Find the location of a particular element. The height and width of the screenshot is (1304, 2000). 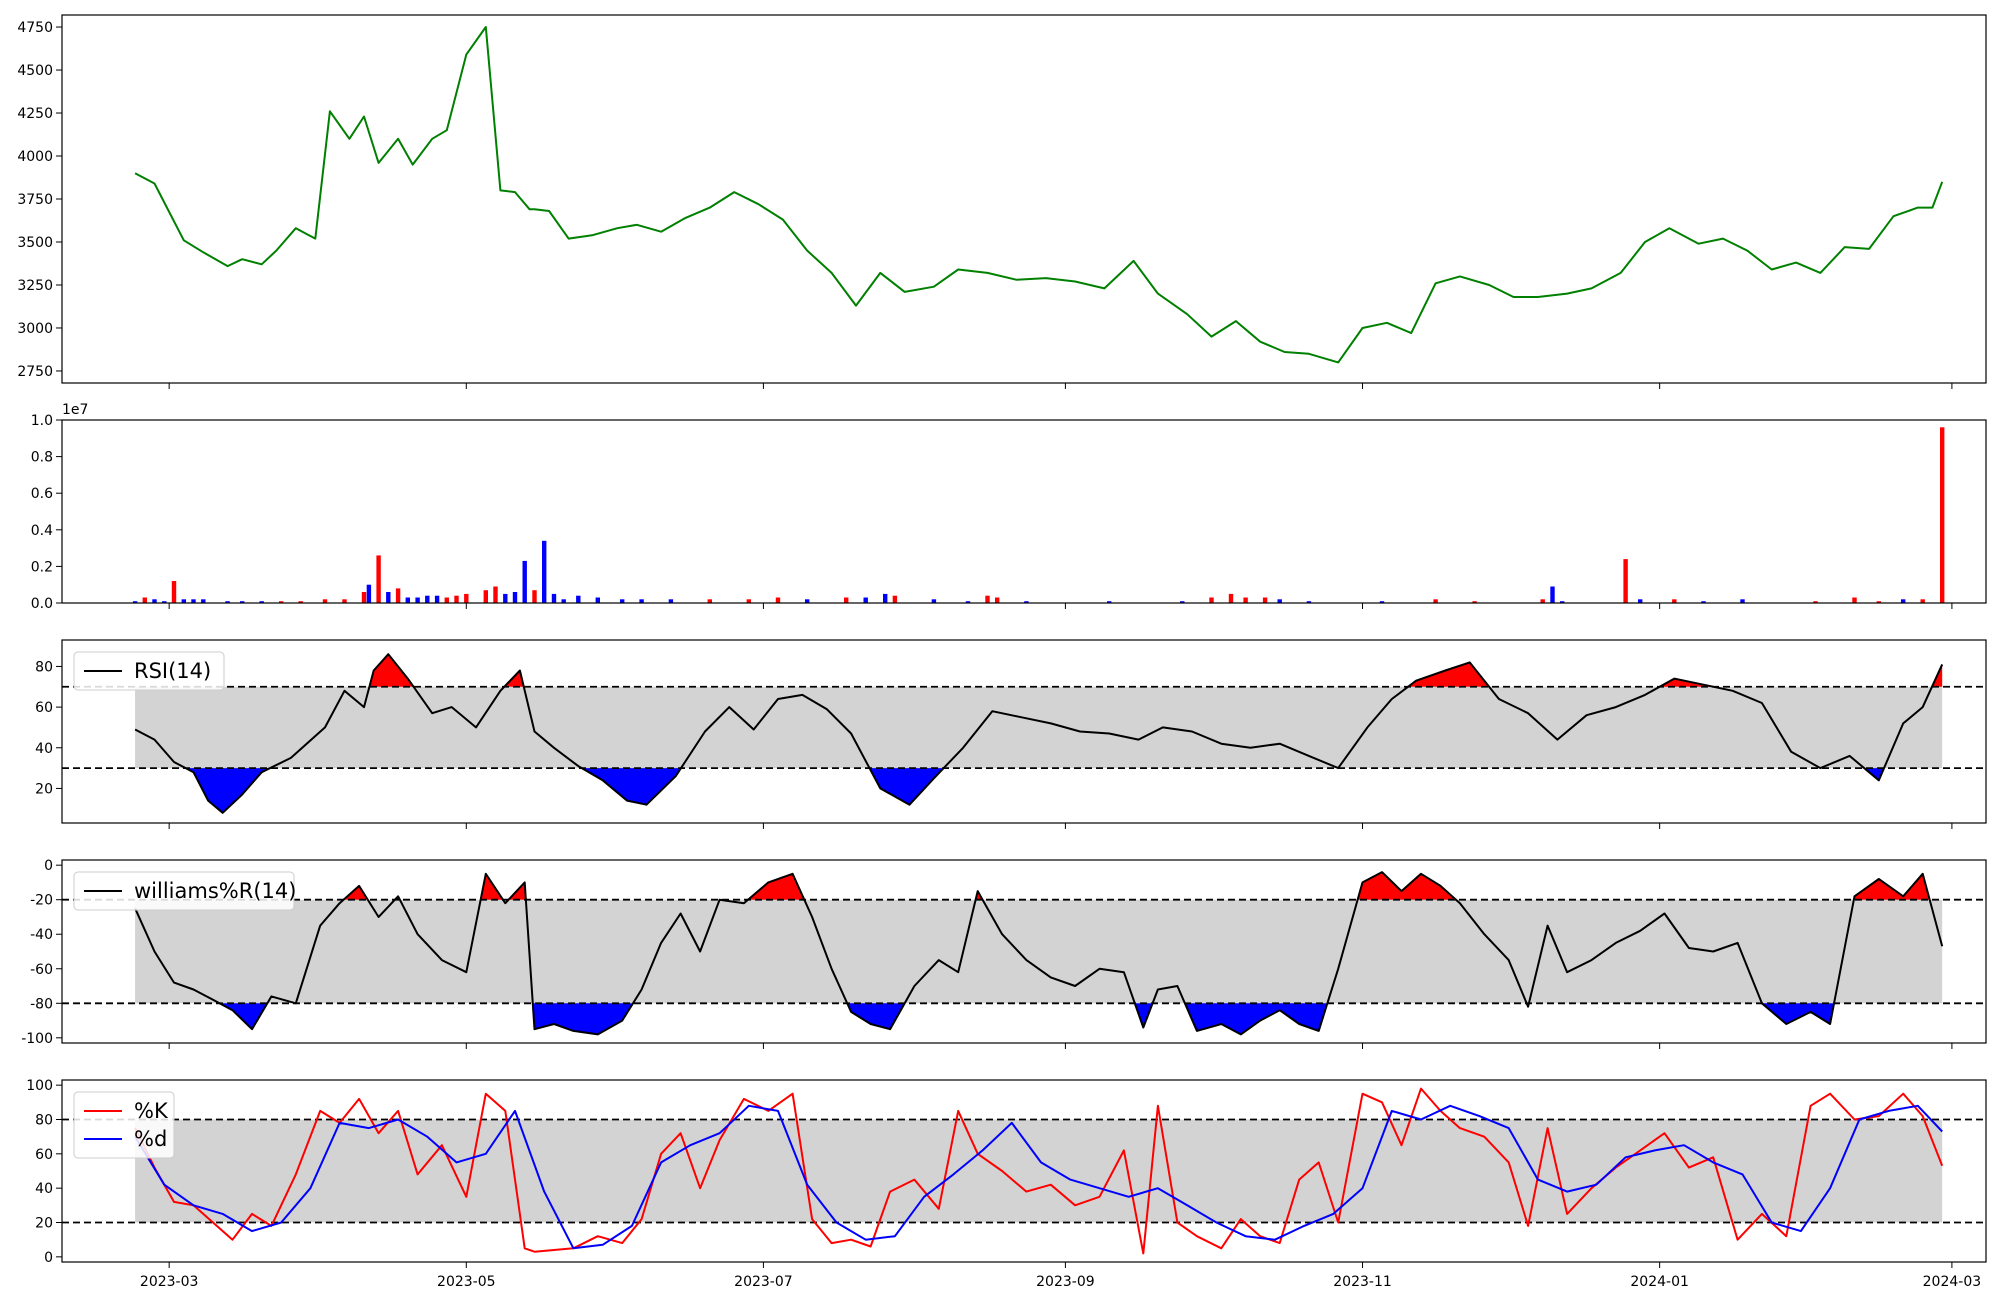

williams-panel: 0 -20 -40 -60 -80 -100 williams%R(14) is located at coordinates (1004, 952).